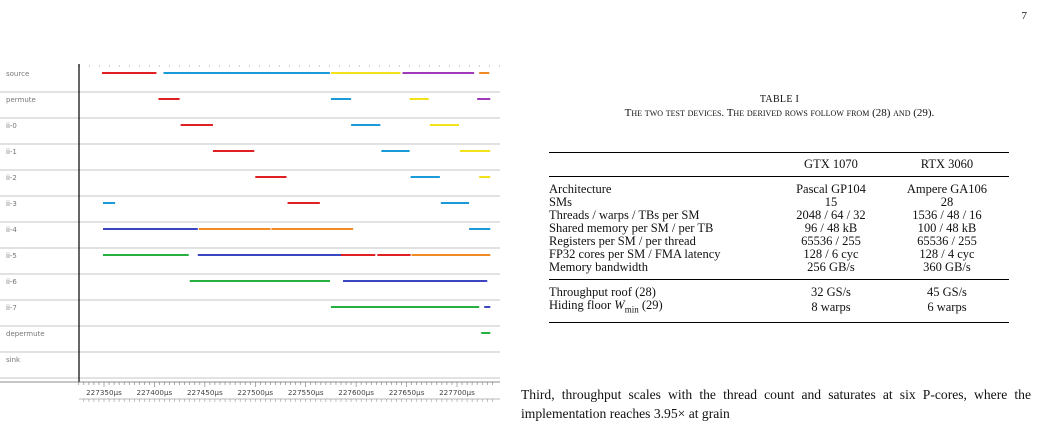 This screenshot has height=424, width=1039. Describe the element at coordinates (622, 241) in the screenshot. I see `table-cell: Registers per SM / per thread` at that location.